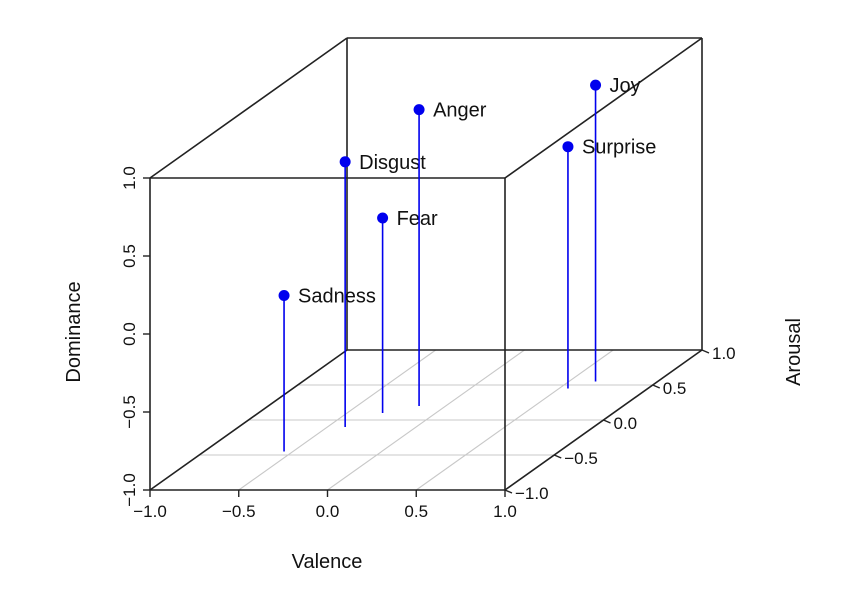 The image size is (850, 589). Describe the element at coordinates (129, 490) in the screenshot. I see `z-tick-label: −1.0` at that location.